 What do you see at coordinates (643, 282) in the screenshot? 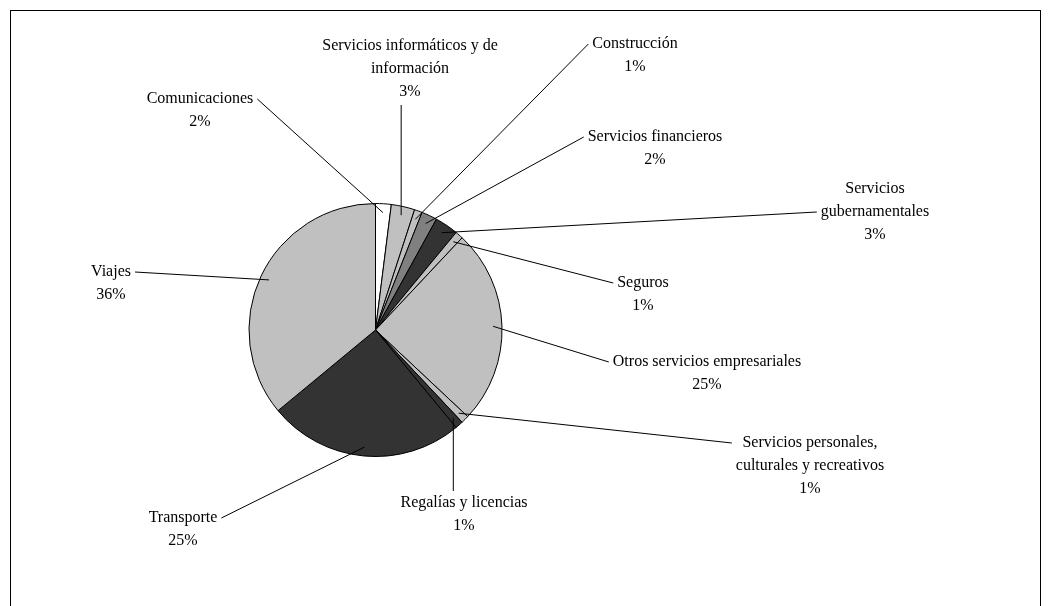
I see `slice-label: Seguros` at bounding box center [643, 282].